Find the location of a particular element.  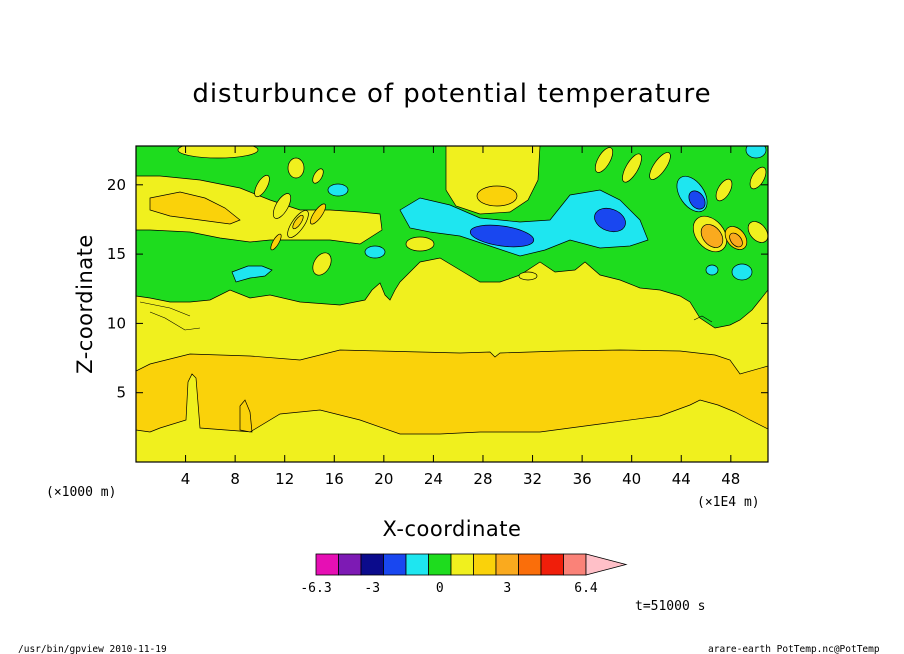

y-tick-label: 5 is located at coordinates (121, 393).